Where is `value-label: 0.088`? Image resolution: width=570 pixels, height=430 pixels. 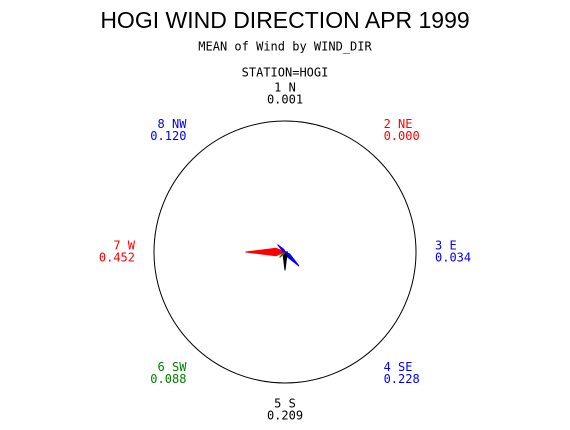
value-label: 0.088 is located at coordinates (168, 379).